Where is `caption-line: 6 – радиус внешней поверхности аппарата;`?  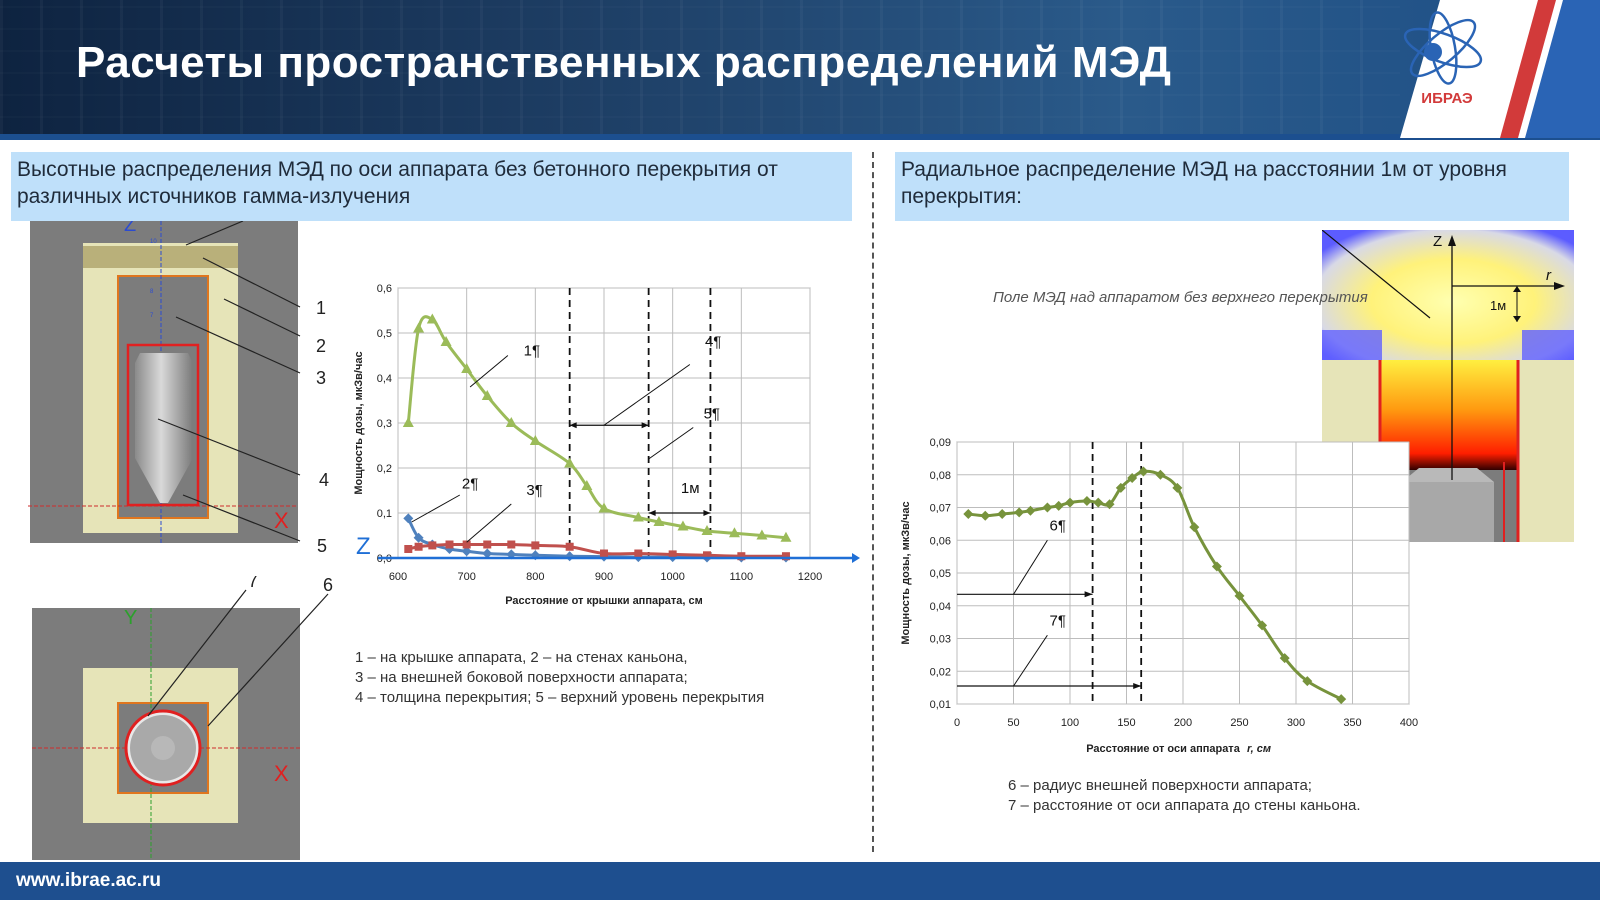
caption-line: 6 – радиус внешней поверхности аппарата; is located at coordinates (1160, 785).